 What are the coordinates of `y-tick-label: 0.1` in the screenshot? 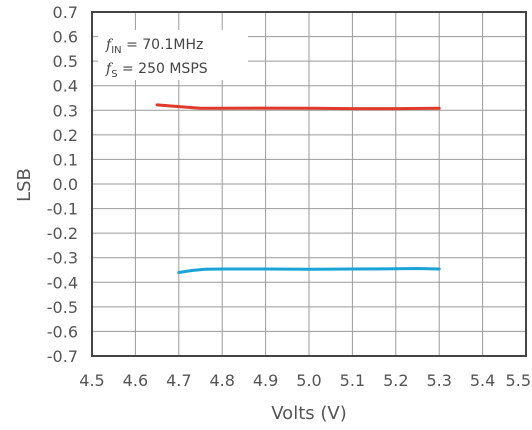 It's located at (65, 159).